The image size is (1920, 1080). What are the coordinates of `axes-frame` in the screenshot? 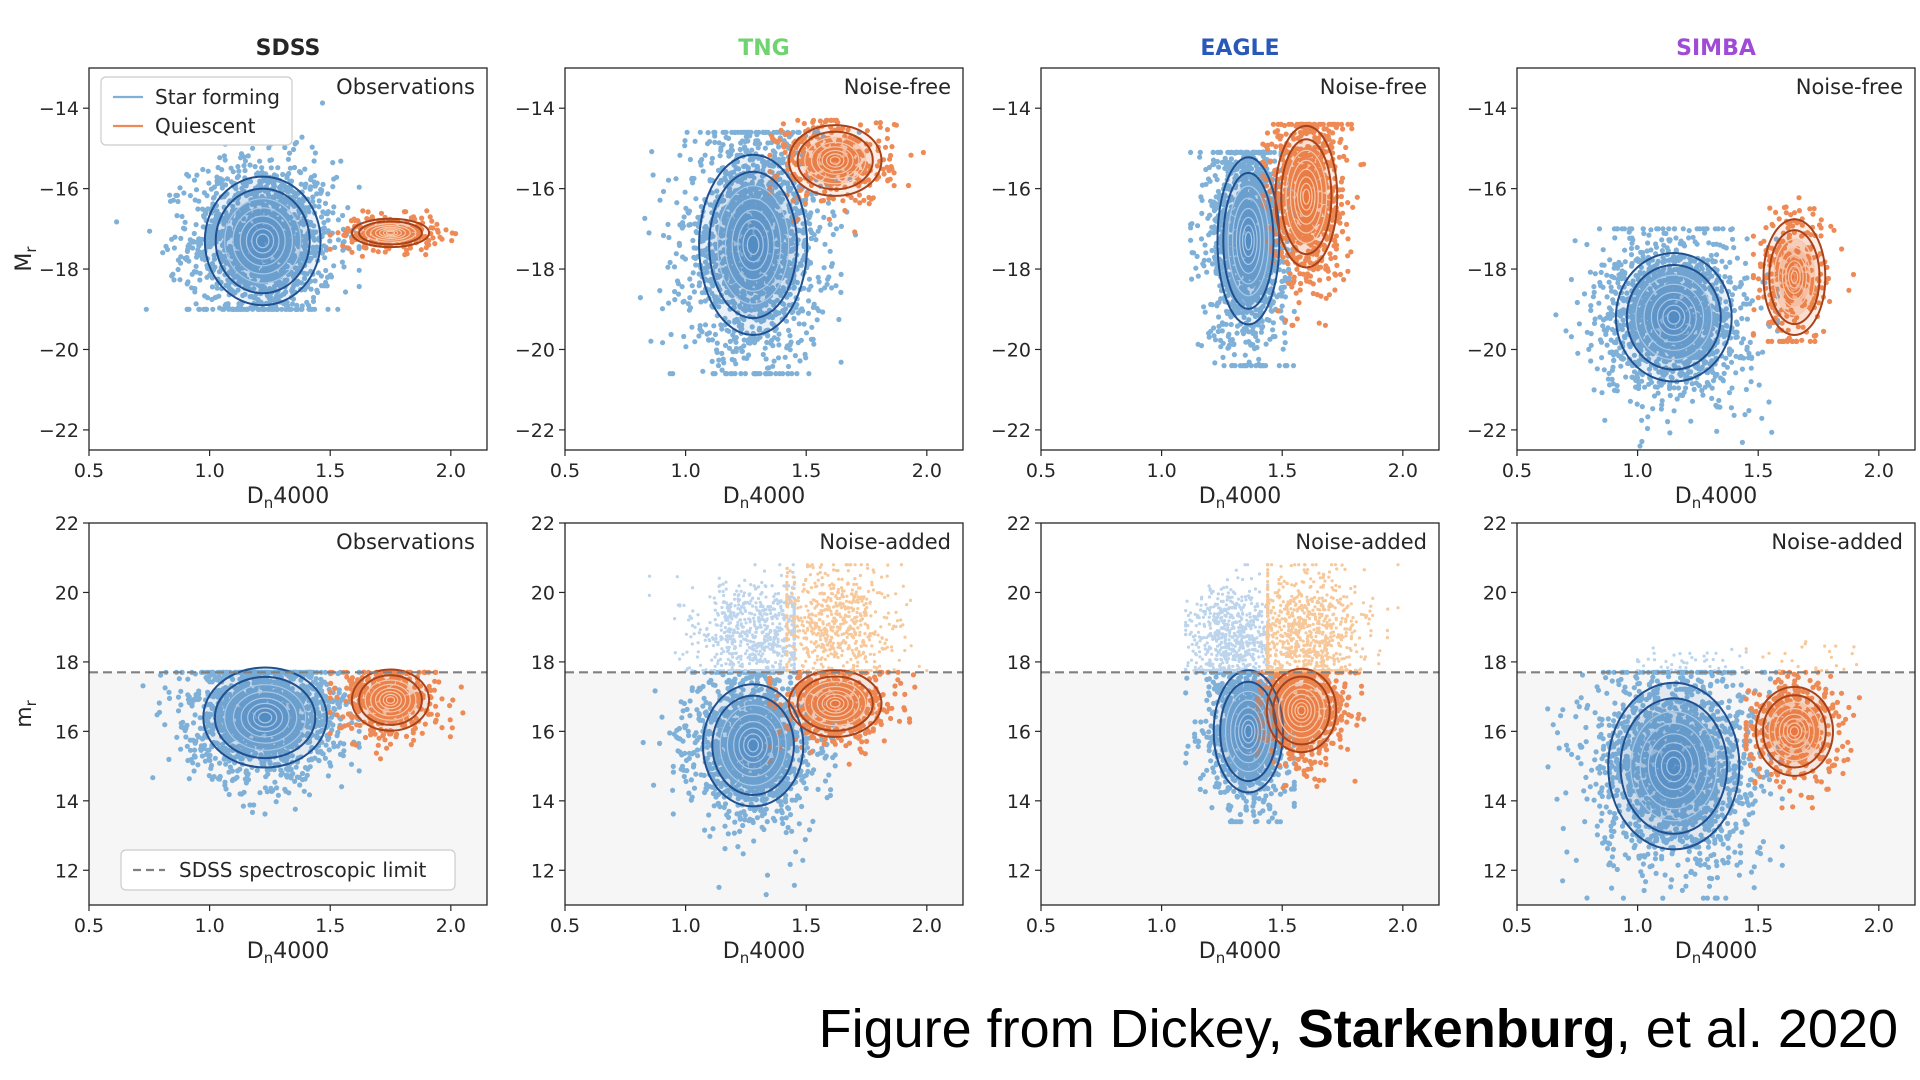 It's located at (288, 259).